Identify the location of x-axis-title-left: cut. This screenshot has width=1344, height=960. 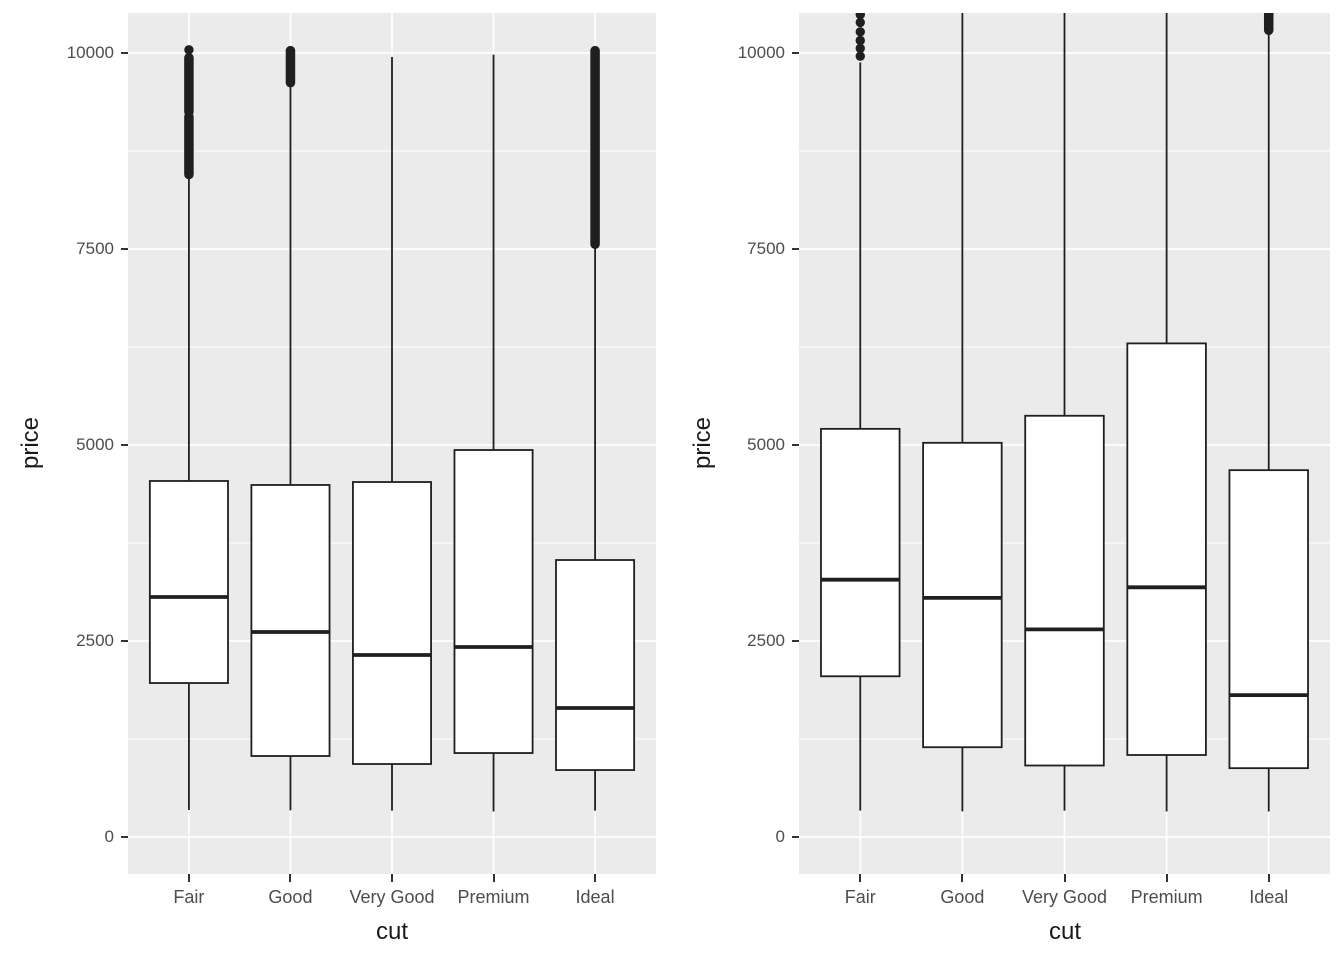
(392, 931).